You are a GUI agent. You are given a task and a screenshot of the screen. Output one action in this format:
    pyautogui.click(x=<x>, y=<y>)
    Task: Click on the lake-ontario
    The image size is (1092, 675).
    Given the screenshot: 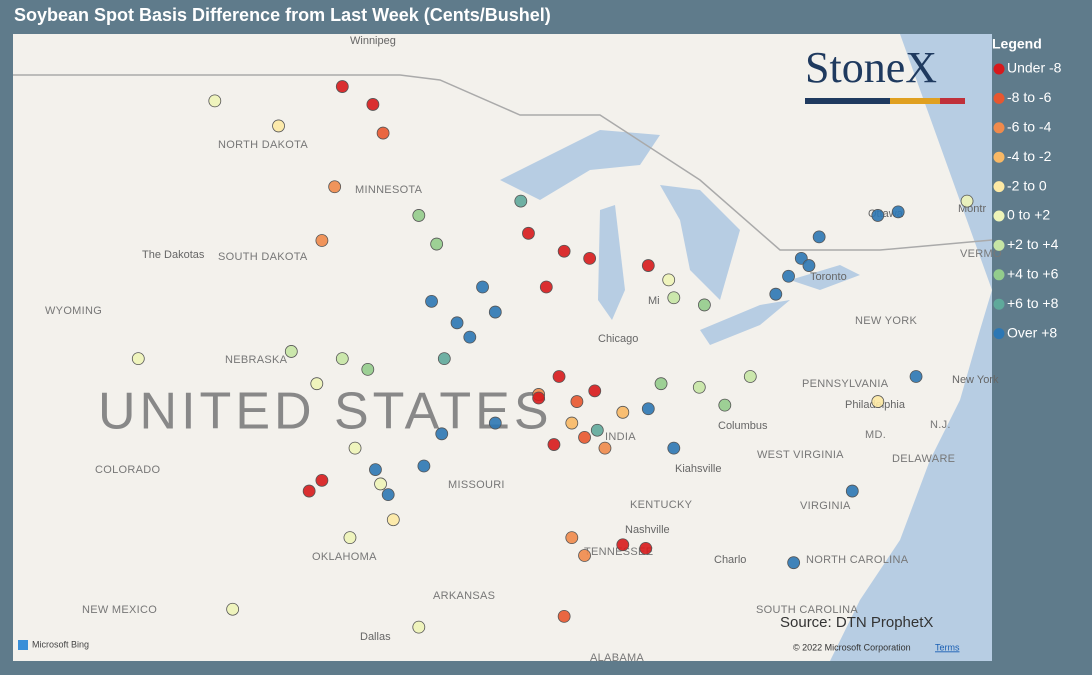 What is the action you would take?
    pyautogui.click(x=825, y=277)
    